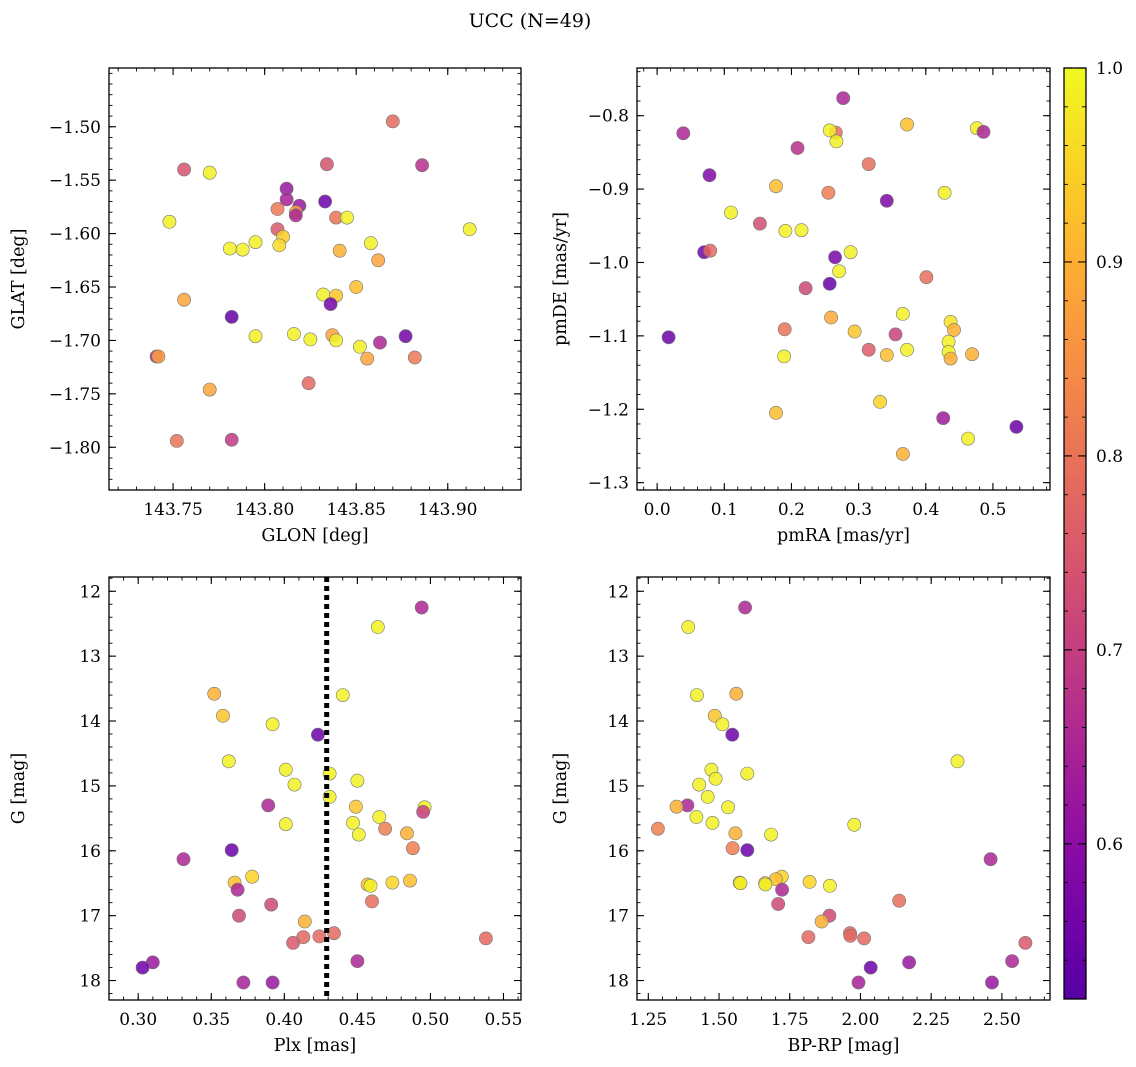 The width and height of the screenshot is (1136, 1067). Describe the element at coordinates (75, 181) in the screenshot. I see `y-tick-label: −1.55` at that location.